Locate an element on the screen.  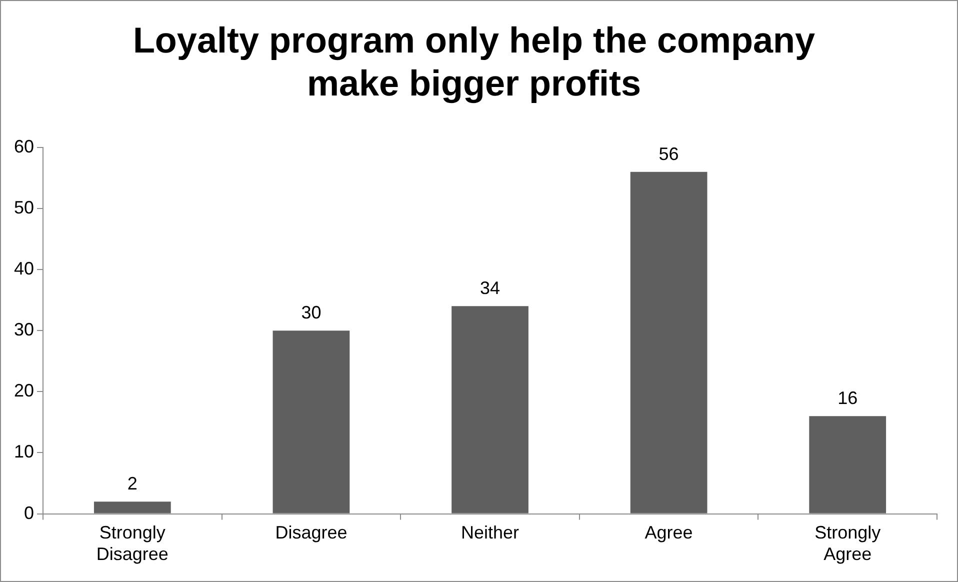
data-label: 16 is located at coordinates (848, 398).